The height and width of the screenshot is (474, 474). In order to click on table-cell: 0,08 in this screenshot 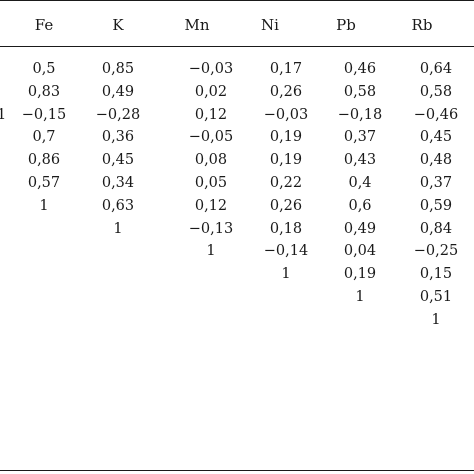, I will do `click(211, 160)`.